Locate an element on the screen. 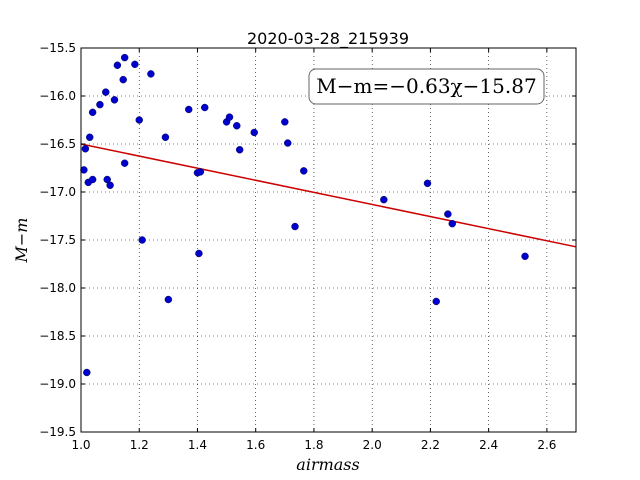 This screenshot has height=480, width=640. y-tick-label: −19.0 is located at coordinates (57, 384).